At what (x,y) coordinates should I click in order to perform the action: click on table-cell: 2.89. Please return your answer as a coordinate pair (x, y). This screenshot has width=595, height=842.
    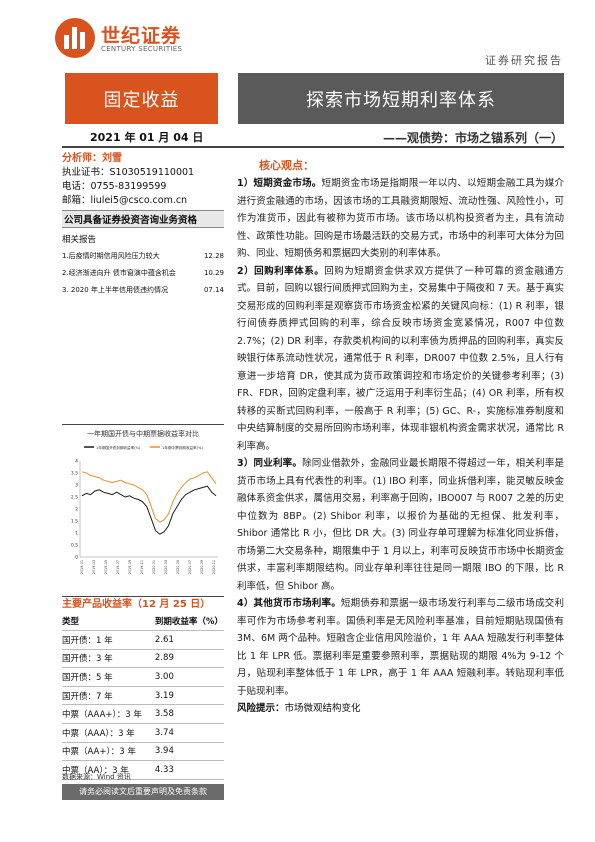
    Looking at the image, I should click on (183, 659).